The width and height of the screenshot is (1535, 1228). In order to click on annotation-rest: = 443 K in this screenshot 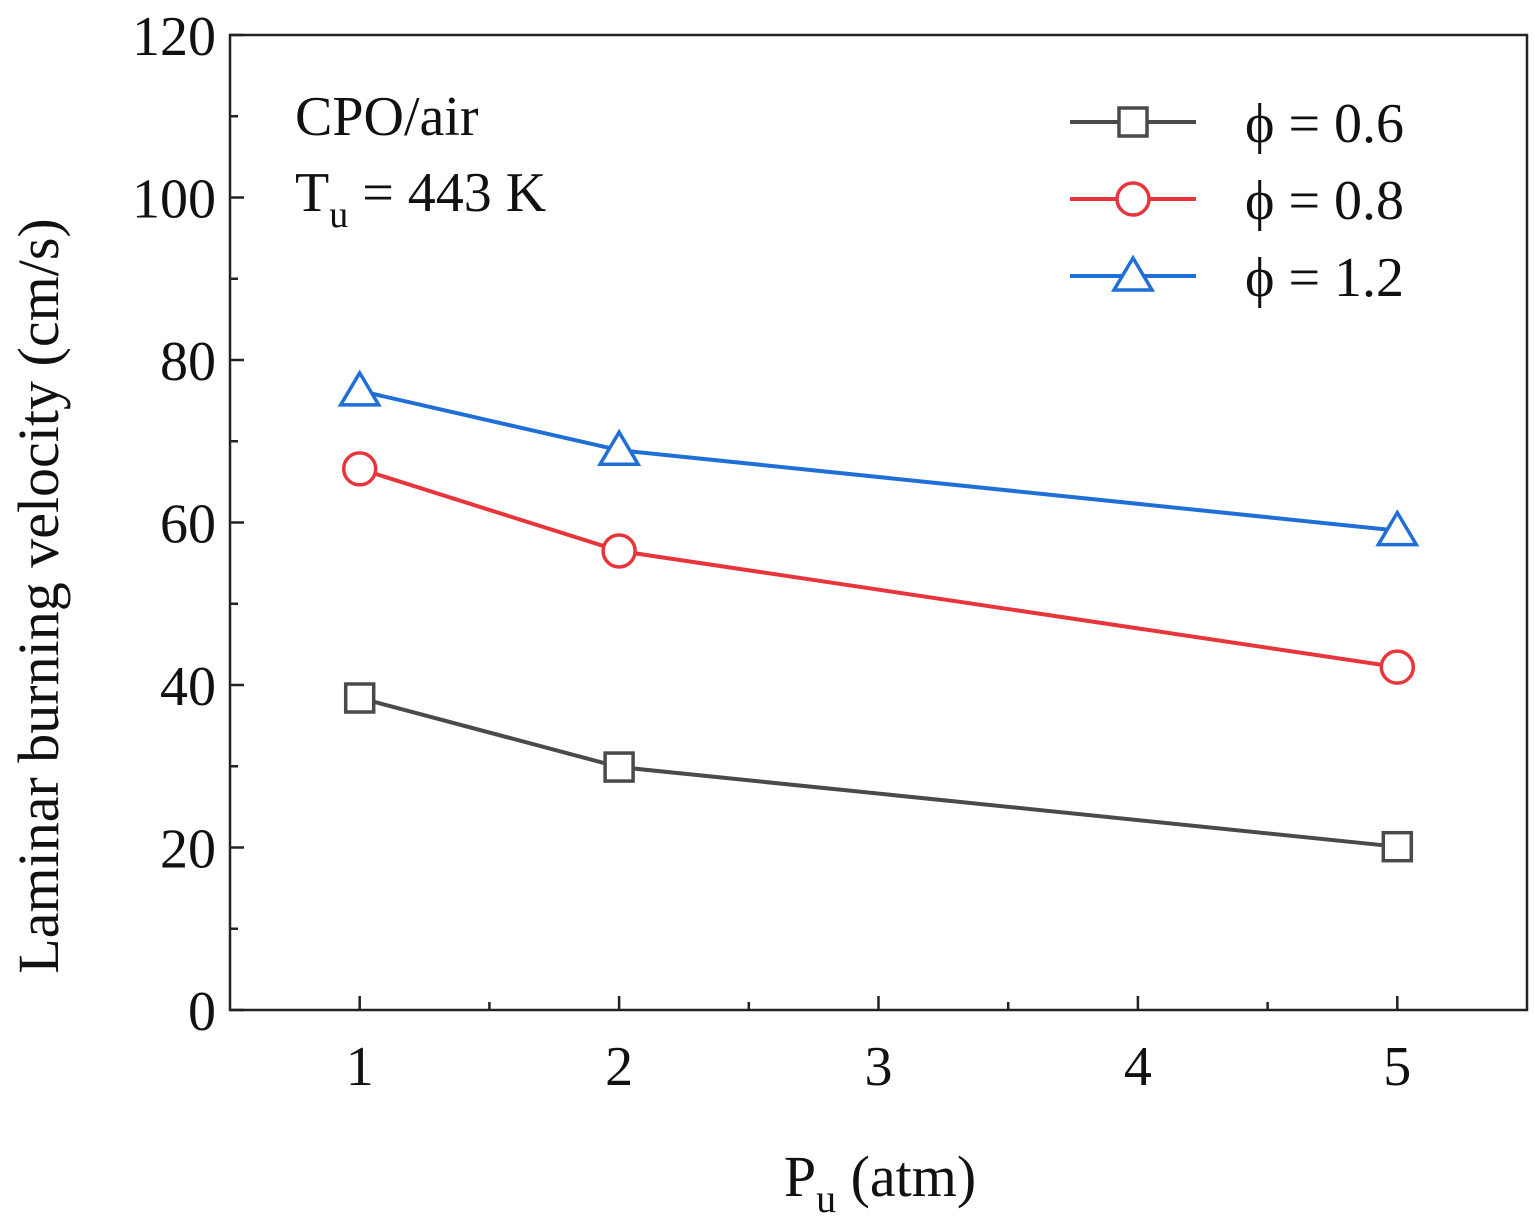, I will do `click(447, 193)`.